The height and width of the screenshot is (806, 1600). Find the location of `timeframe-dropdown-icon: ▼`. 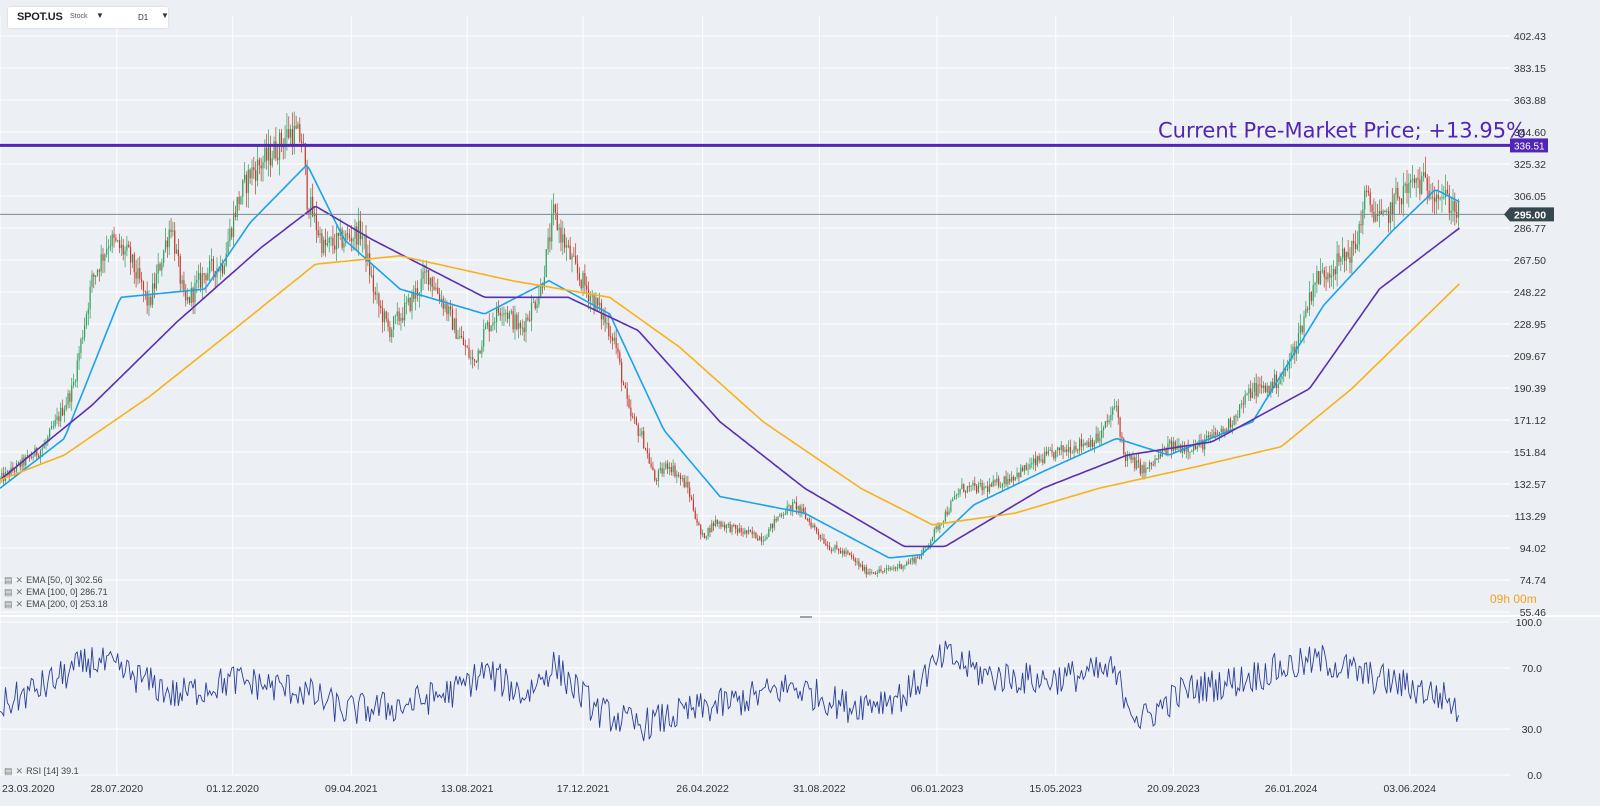

timeframe-dropdown-icon: ▼ is located at coordinates (165, 15).